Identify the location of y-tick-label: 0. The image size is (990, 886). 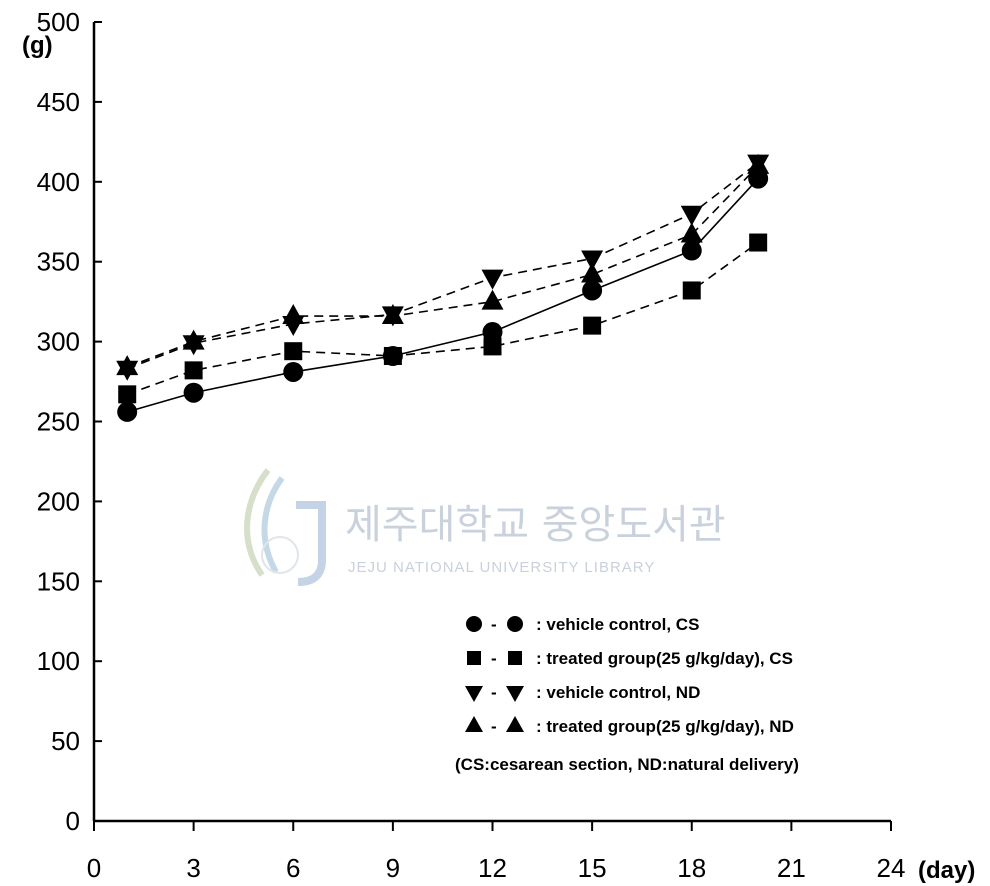
(73, 821).